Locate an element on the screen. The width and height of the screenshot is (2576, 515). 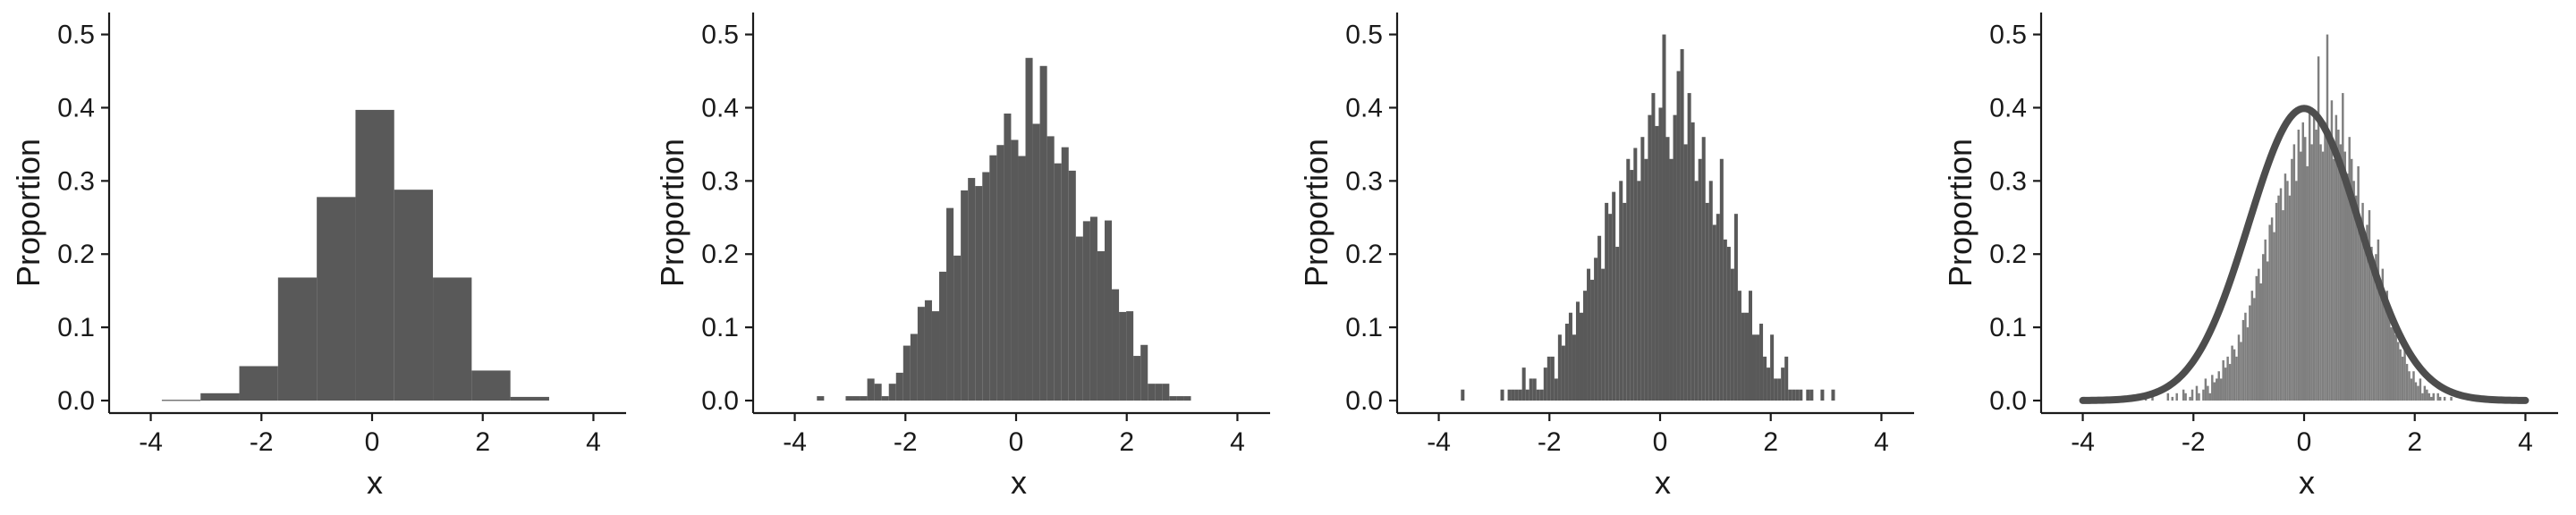
x-axis-title: x is located at coordinates (2307, 482).